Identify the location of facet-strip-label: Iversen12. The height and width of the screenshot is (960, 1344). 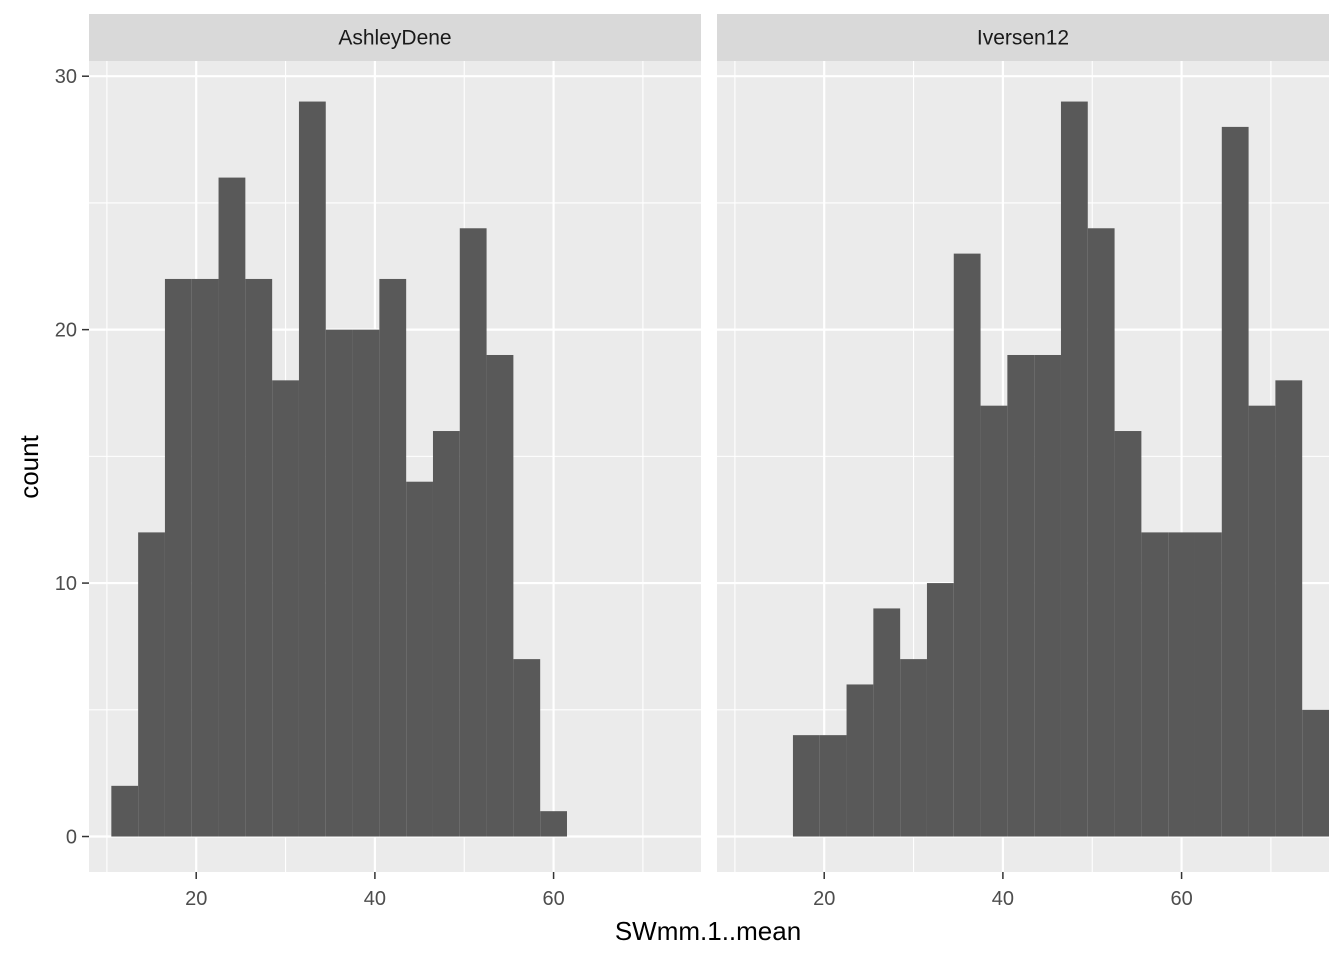
(1023, 38).